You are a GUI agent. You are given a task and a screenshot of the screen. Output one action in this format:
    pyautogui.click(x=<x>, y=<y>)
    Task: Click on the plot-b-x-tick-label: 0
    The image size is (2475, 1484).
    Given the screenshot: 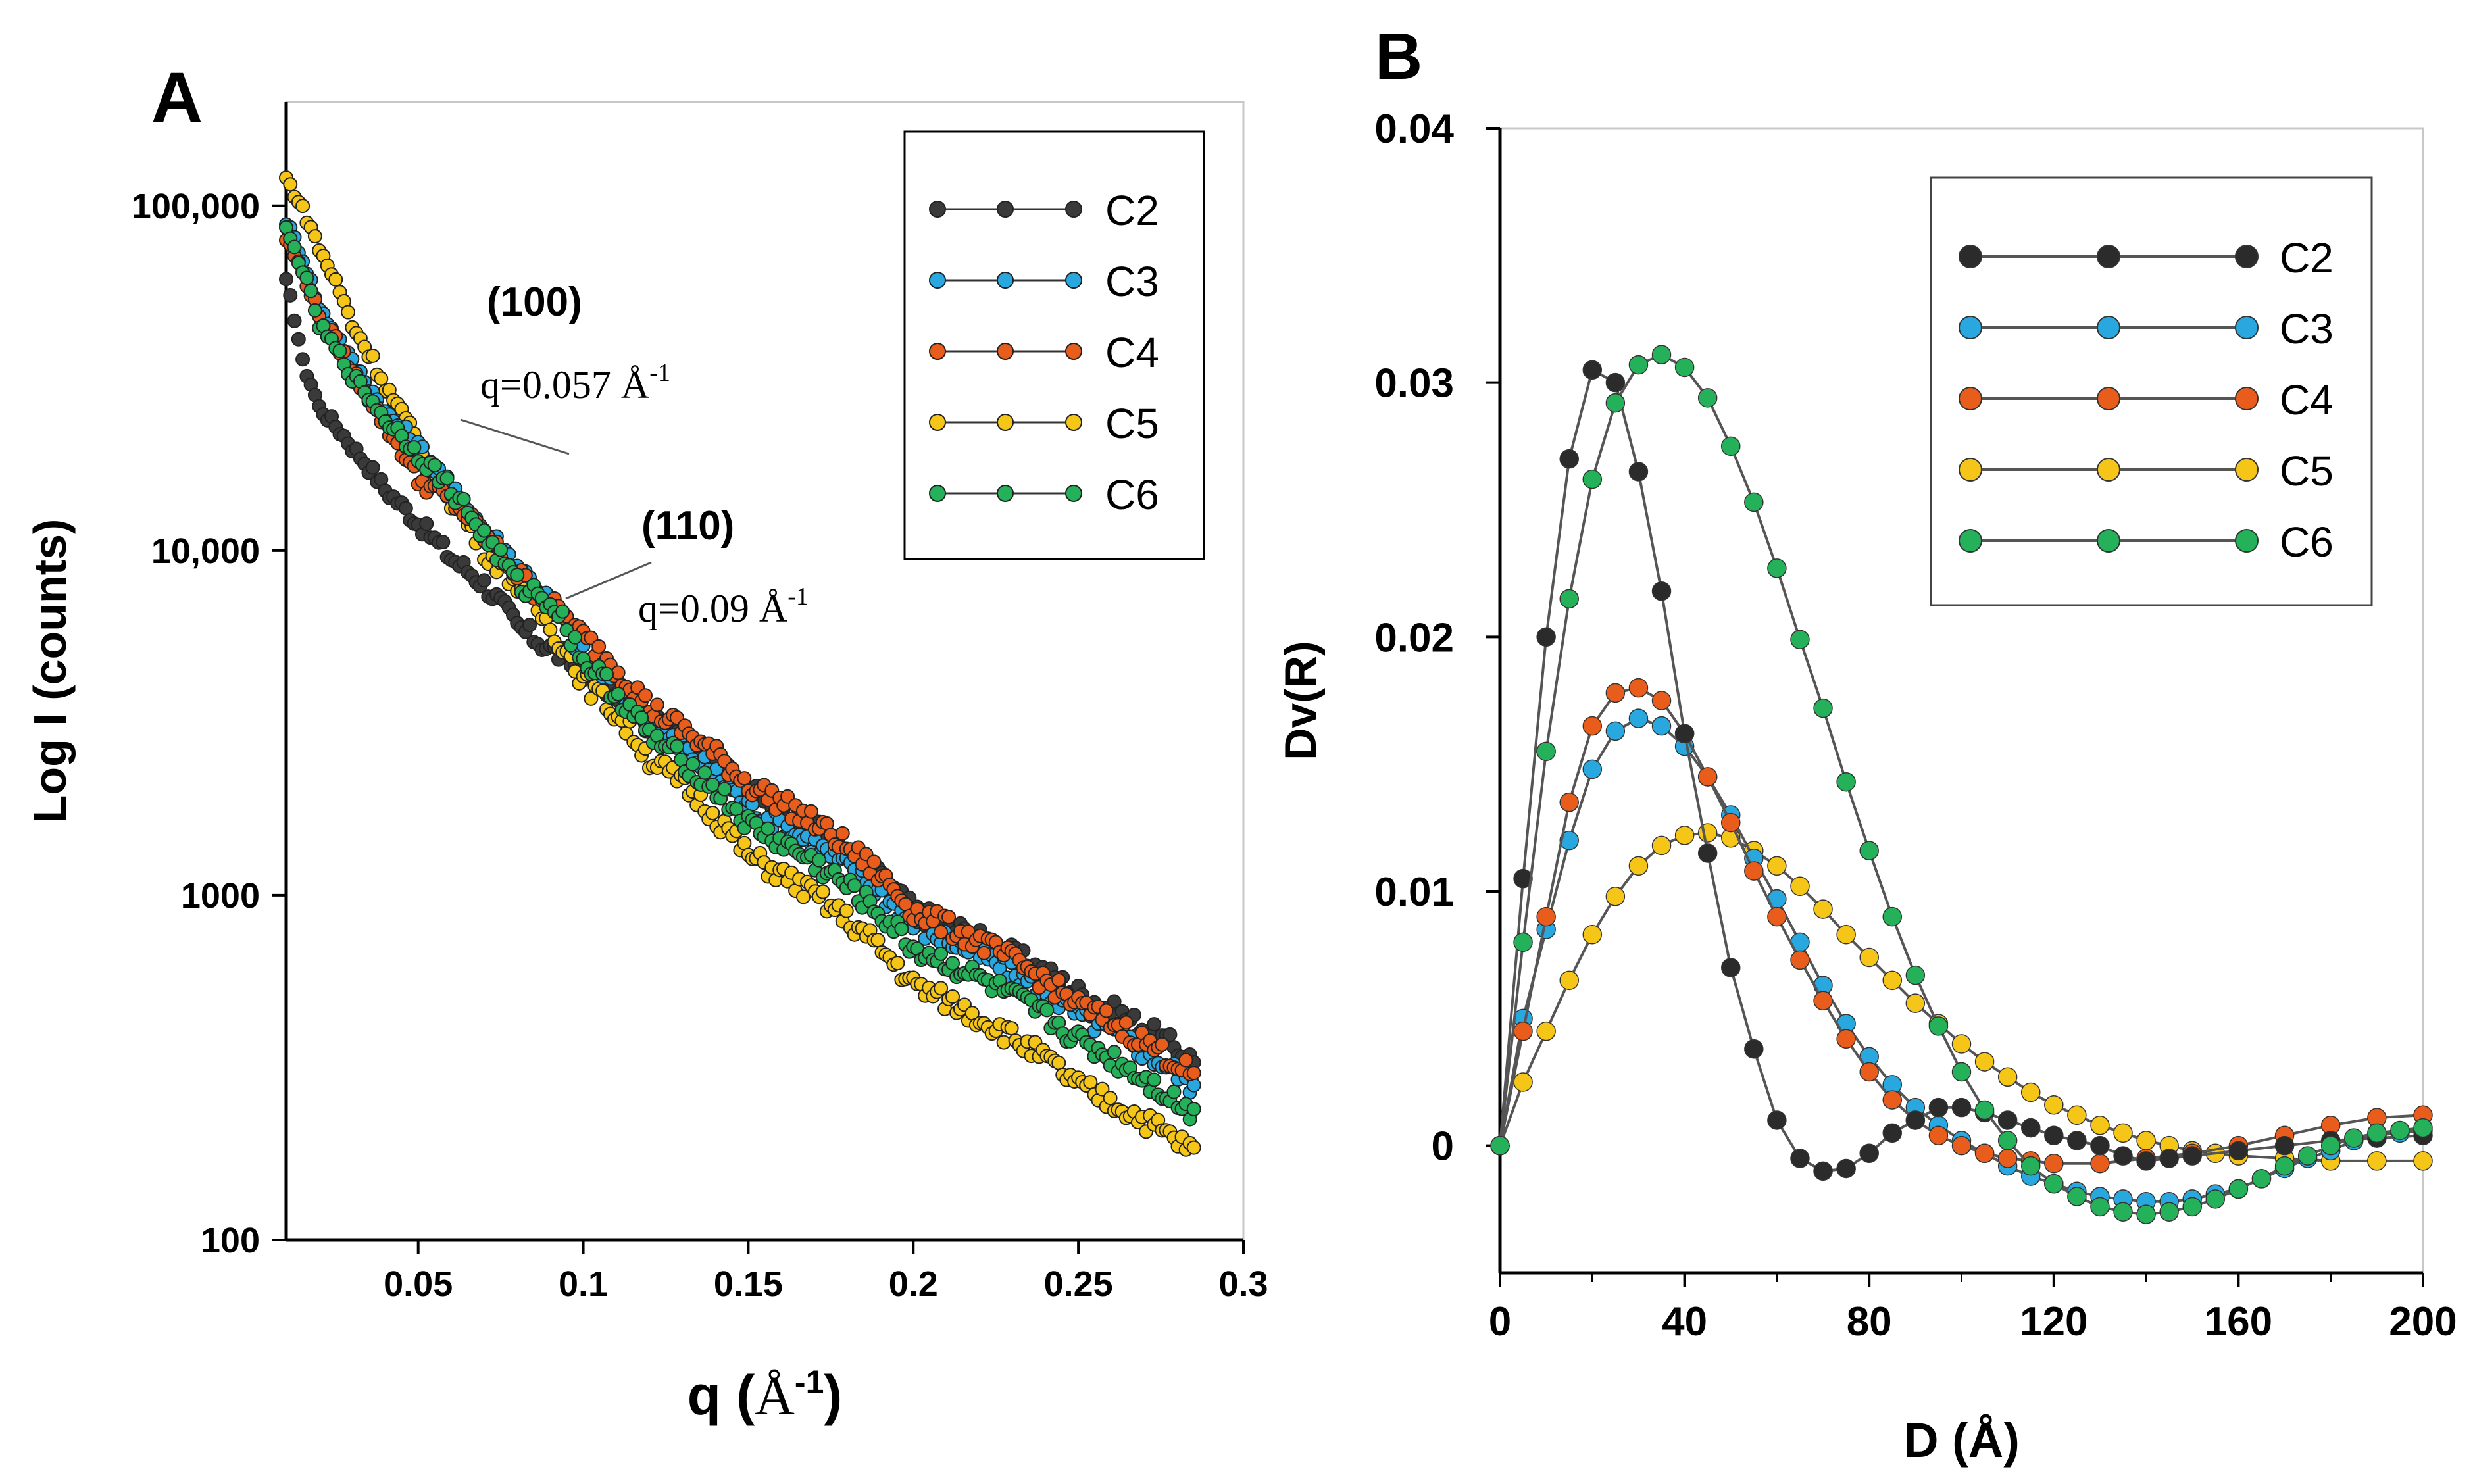 What is the action you would take?
    pyautogui.click(x=1500, y=1322)
    